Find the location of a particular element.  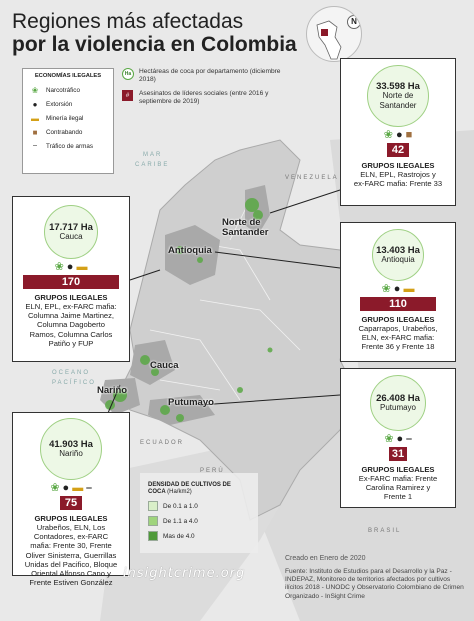

cauca-shape is located at coordinates (152, 362).